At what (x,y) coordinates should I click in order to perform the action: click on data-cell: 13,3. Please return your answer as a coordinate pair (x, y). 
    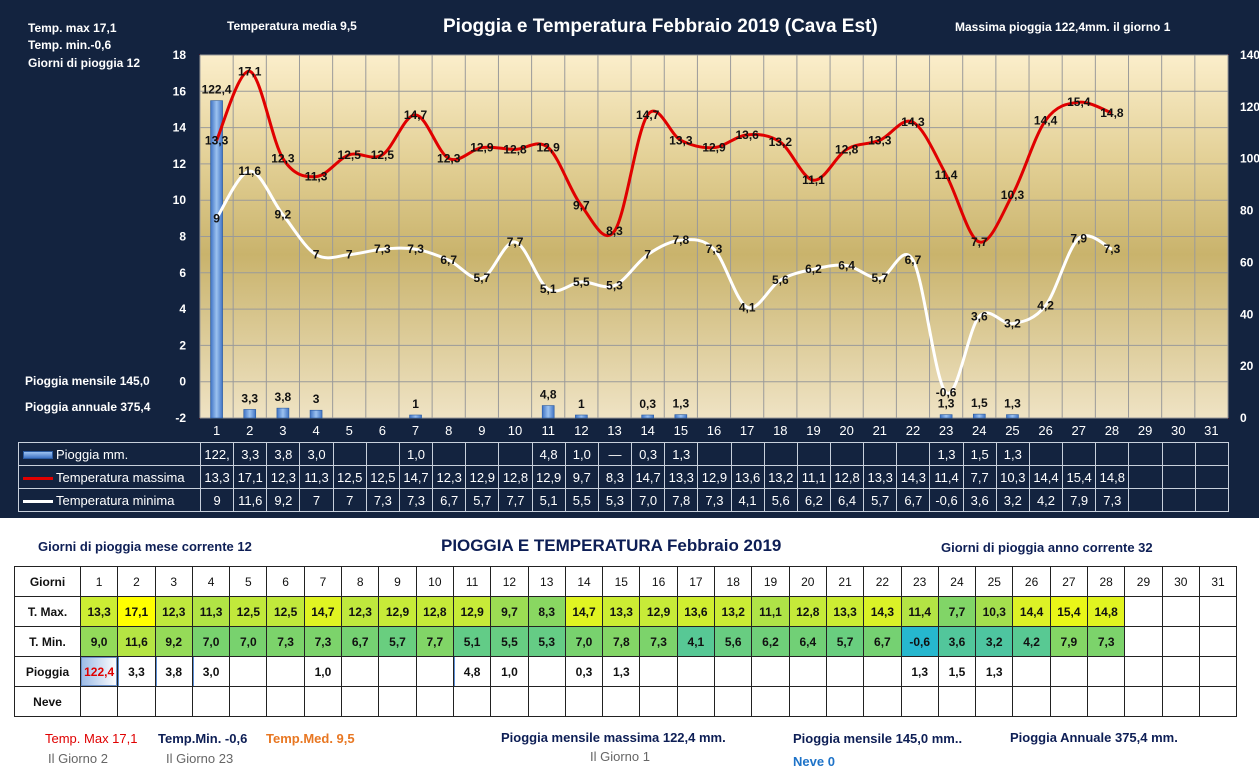
    Looking at the image, I should click on (681, 477).